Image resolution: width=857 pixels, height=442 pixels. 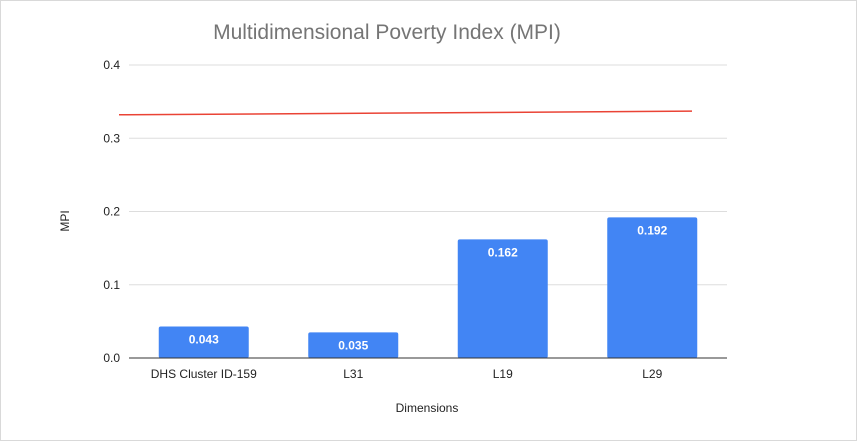 What do you see at coordinates (111, 358) in the screenshot?
I see `y-tick-label: 0.0` at bounding box center [111, 358].